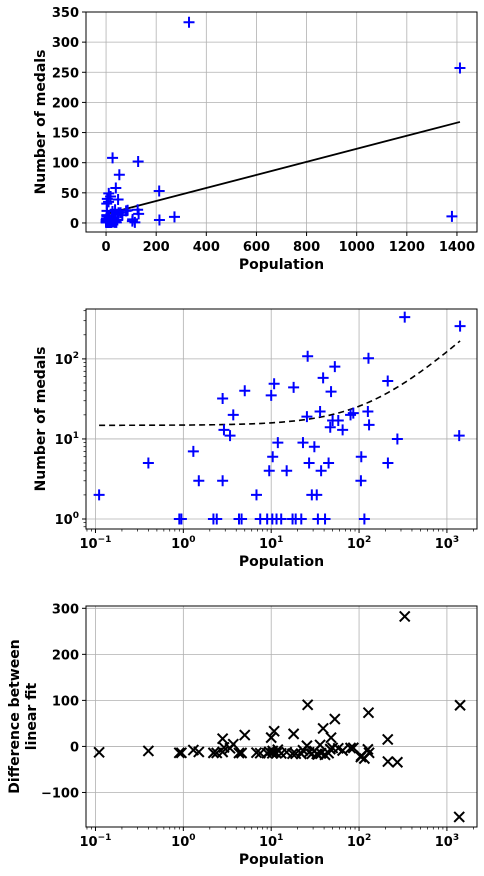 This screenshot has height=876, width=484. What do you see at coordinates (65, 13) in the screenshot?
I see `y-tick-label: 350` at bounding box center [65, 13].